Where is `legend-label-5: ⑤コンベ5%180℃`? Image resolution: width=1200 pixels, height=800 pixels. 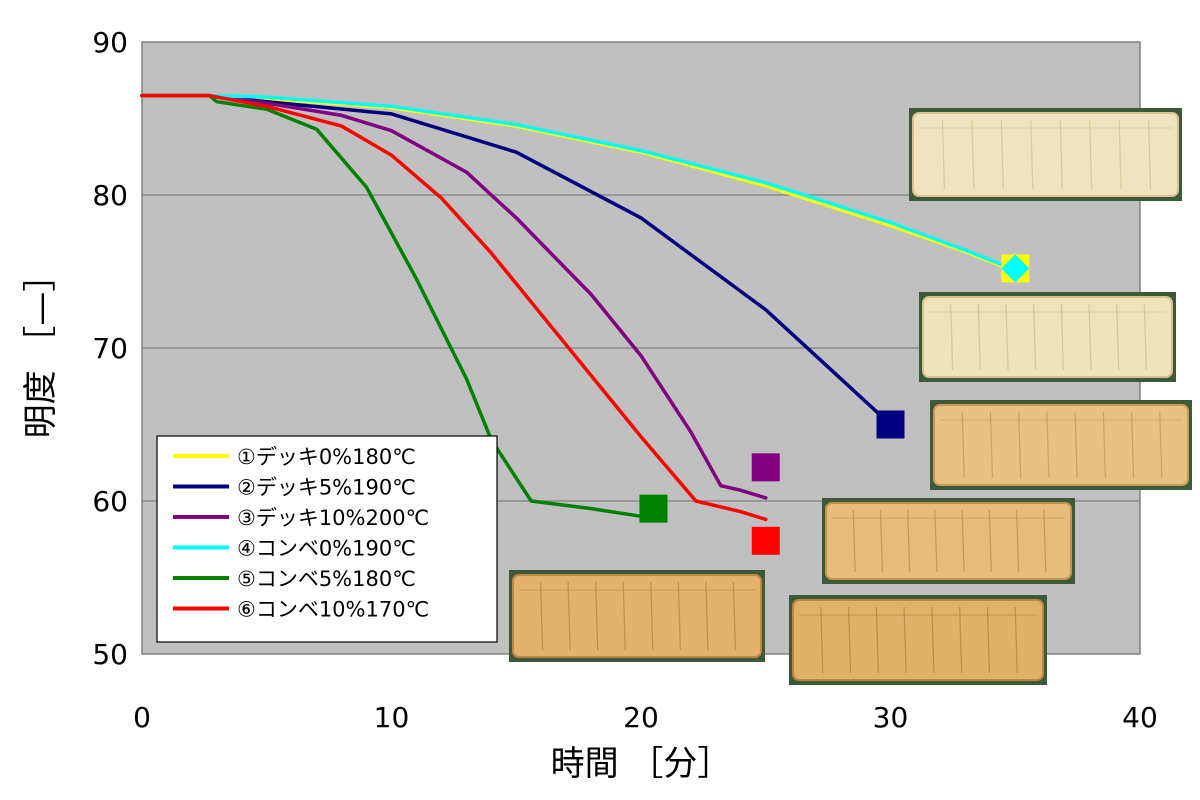
legend-label-5: ⑤コンベ5%180℃ is located at coordinates (326, 579).